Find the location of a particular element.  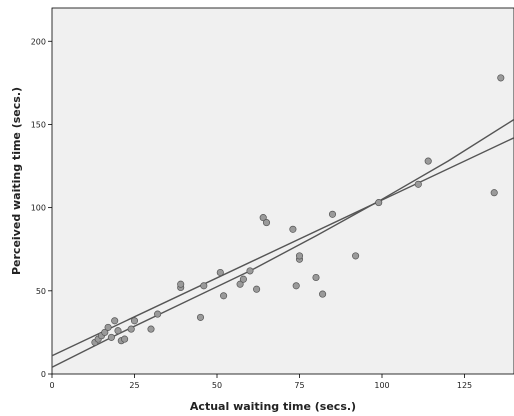

y-tick-label: 200 is located at coordinates (38, 41).